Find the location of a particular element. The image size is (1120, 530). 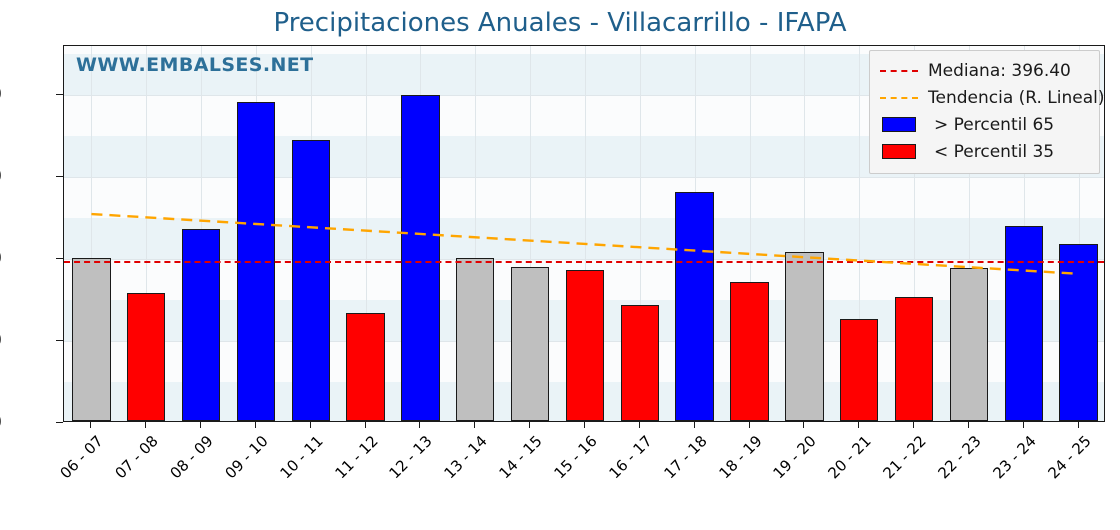

y-axis-tick-label: 400 is located at coordinates (1, 258).